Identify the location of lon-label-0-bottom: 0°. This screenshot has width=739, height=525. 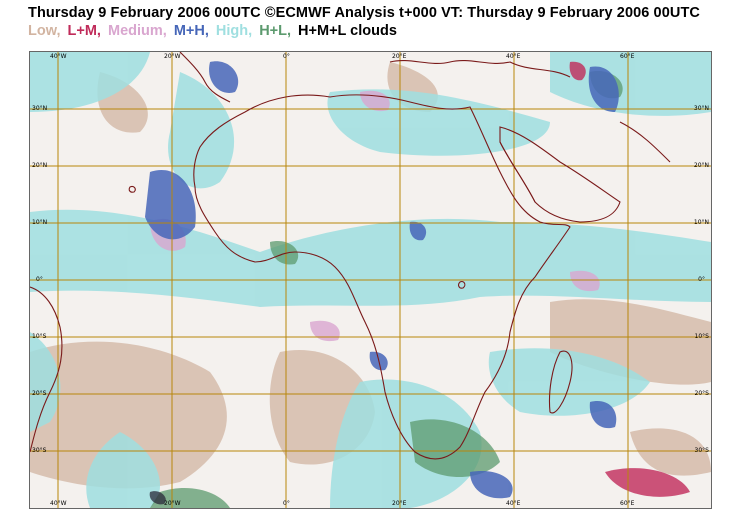
(286, 503).